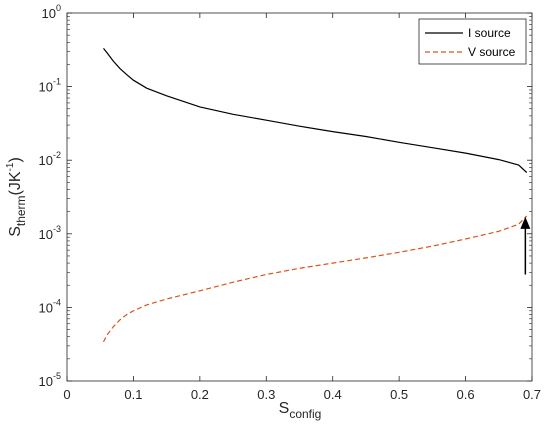  Describe the element at coordinates (300, 410) in the screenshot. I see `x-axis-title: Sconfig` at that location.